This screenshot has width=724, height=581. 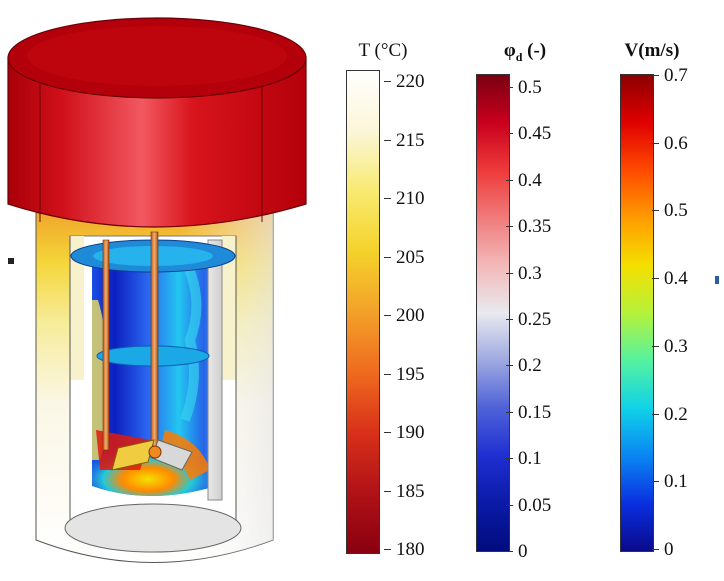 What do you see at coordinates (528, 412) in the screenshot?
I see `phase-fraction-tick-label: 0.15` at bounding box center [528, 412].